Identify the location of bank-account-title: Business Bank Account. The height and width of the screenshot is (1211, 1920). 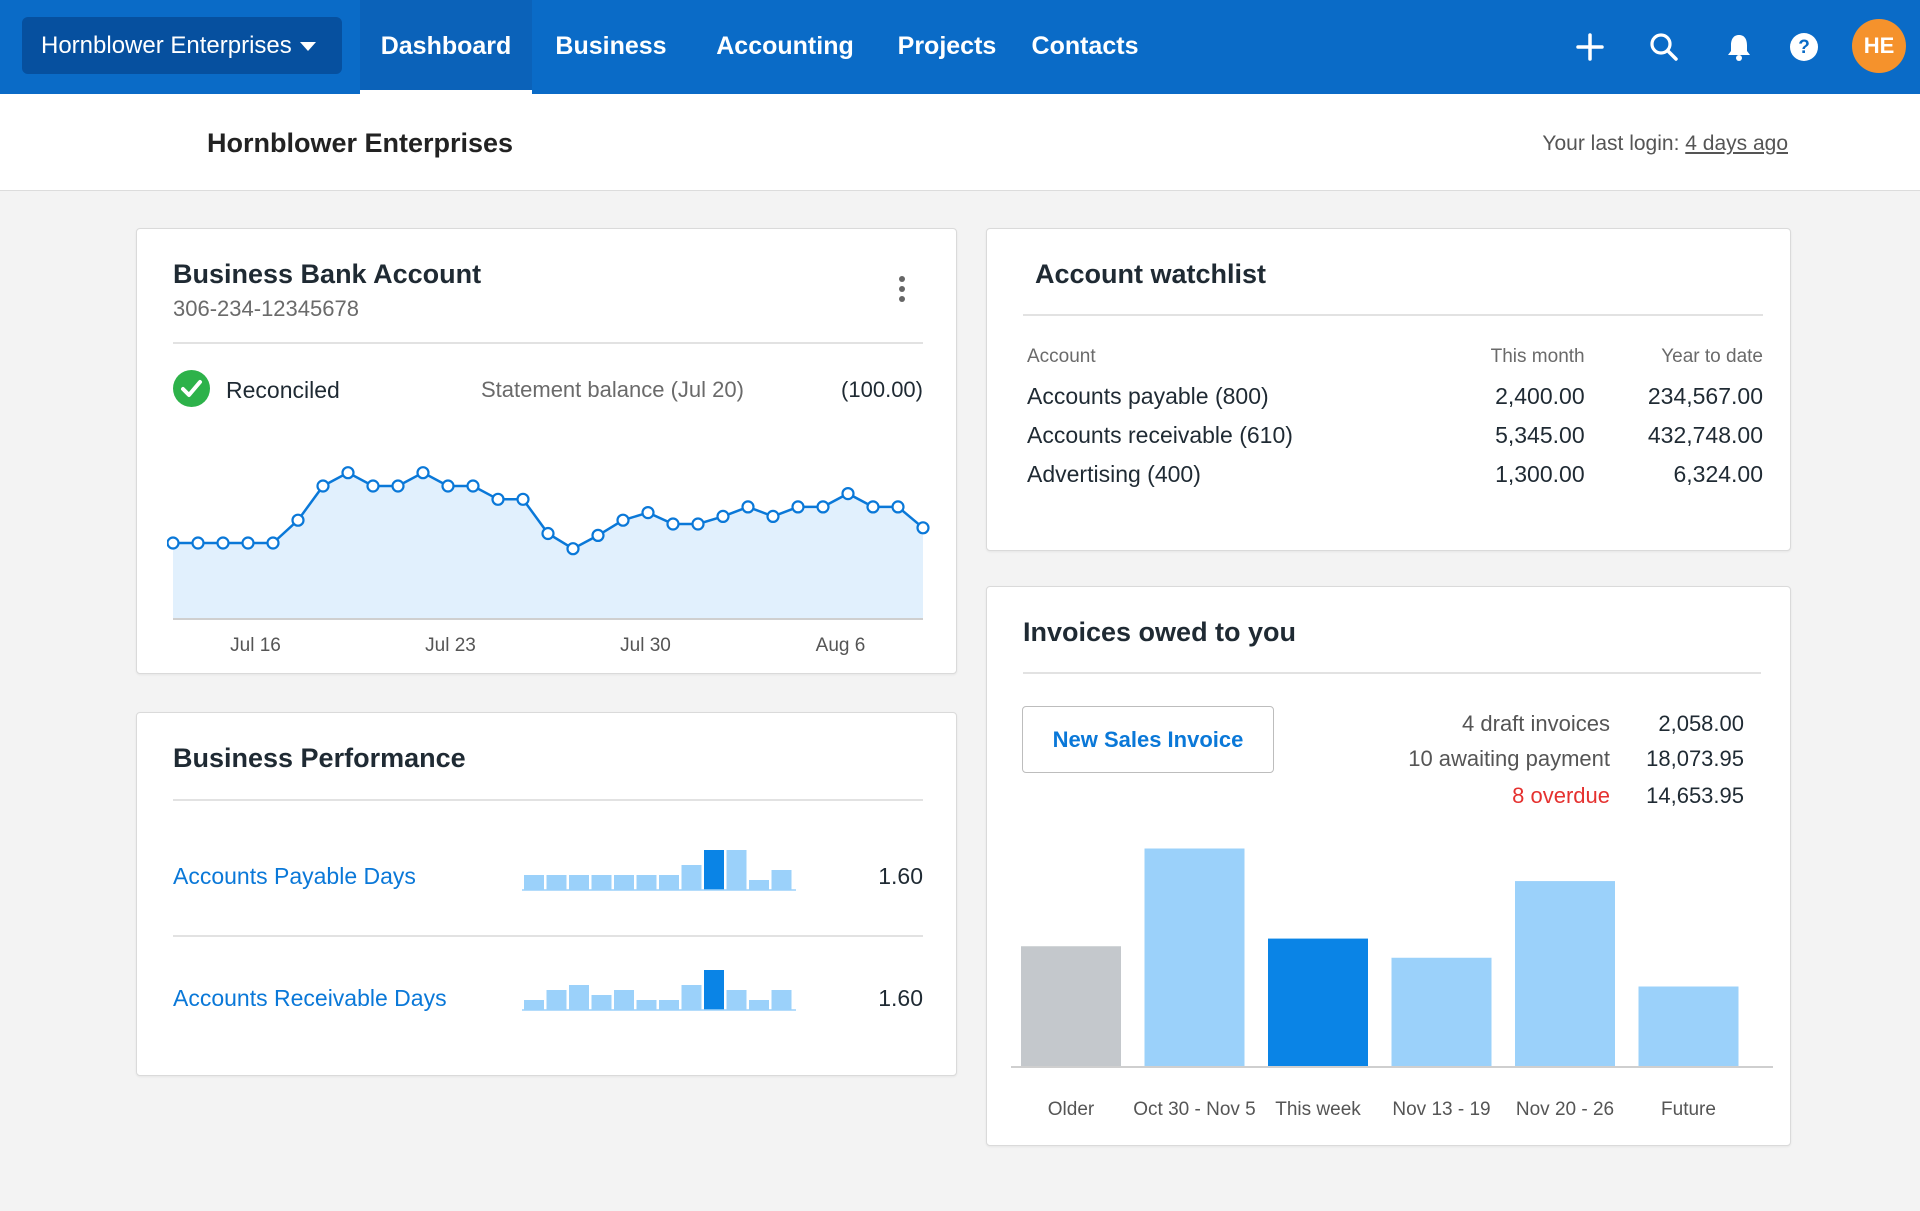
(327, 274).